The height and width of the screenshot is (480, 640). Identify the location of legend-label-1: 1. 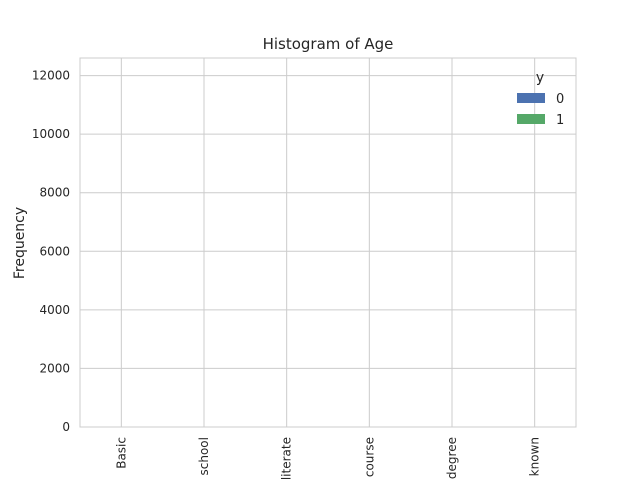
(560, 120).